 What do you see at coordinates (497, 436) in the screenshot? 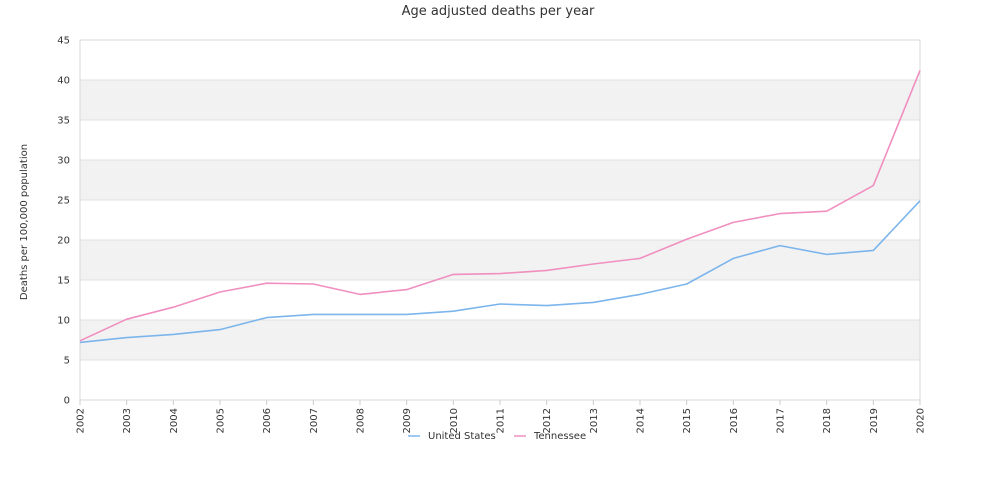
I see `legend: United States Tennessee` at bounding box center [497, 436].